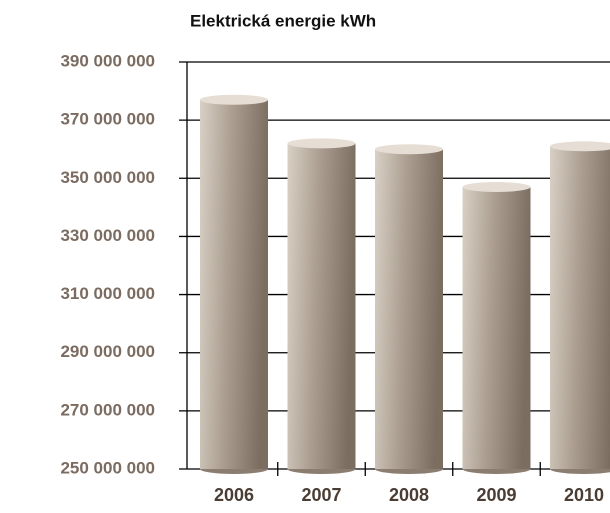 The width and height of the screenshot is (610, 513). Describe the element at coordinates (283, 20) in the screenshot. I see `chart-title: Elektrická energie kWh` at that location.